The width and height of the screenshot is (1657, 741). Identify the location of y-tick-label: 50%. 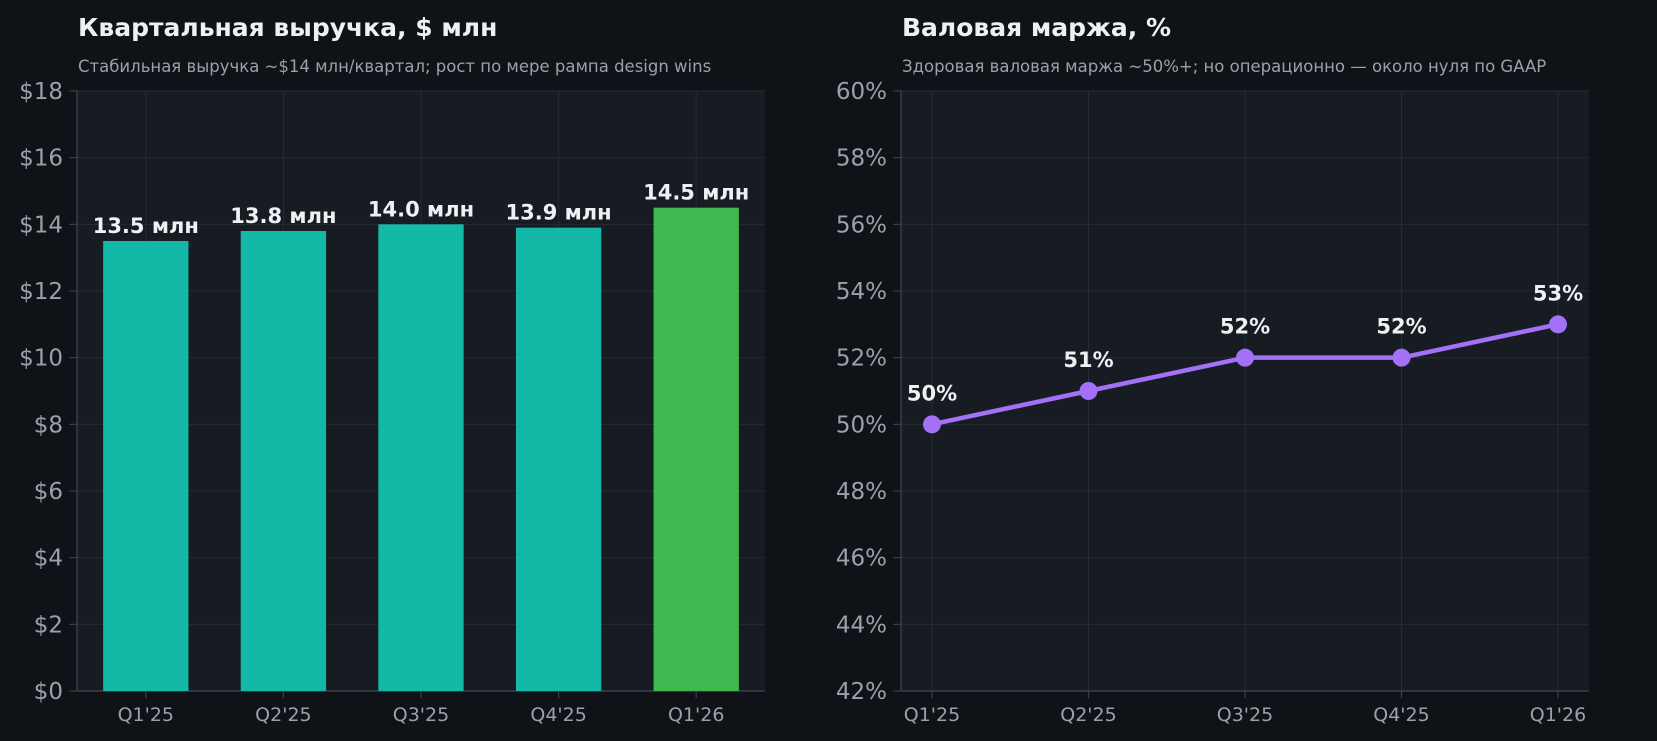
(861, 425).